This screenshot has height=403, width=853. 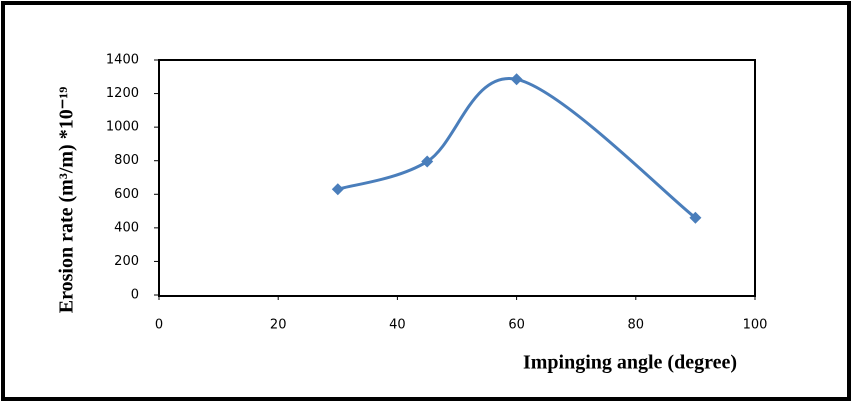 I want to click on x-tick-label: 20, so click(x=278, y=325).